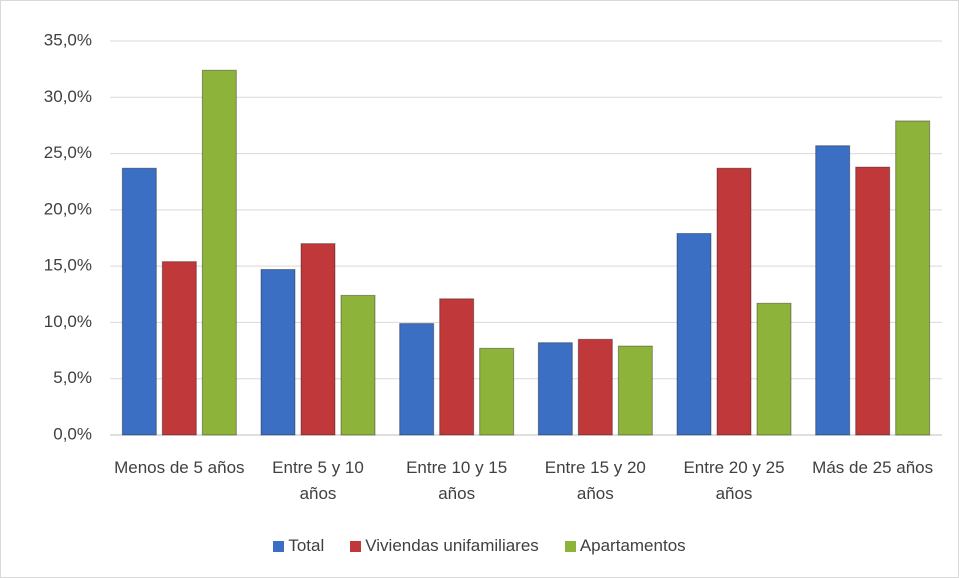 The image size is (959, 578). I want to click on x-tick-label: Entre 5 y 10 años, so click(318, 480).